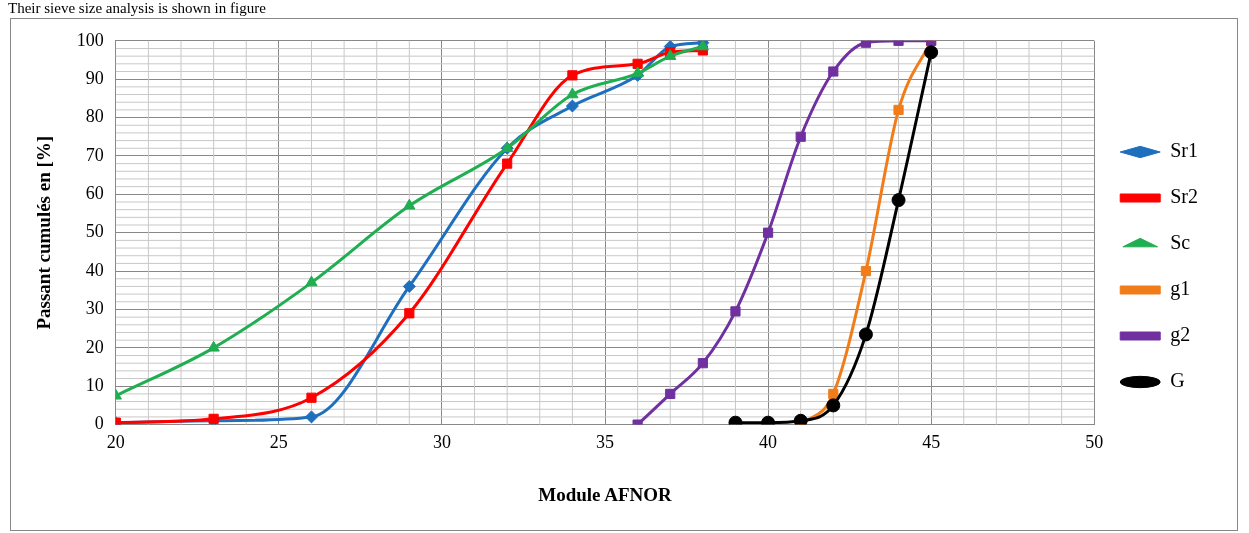 This screenshot has height=533, width=1249. I want to click on legend-label: G, so click(1177, 380).